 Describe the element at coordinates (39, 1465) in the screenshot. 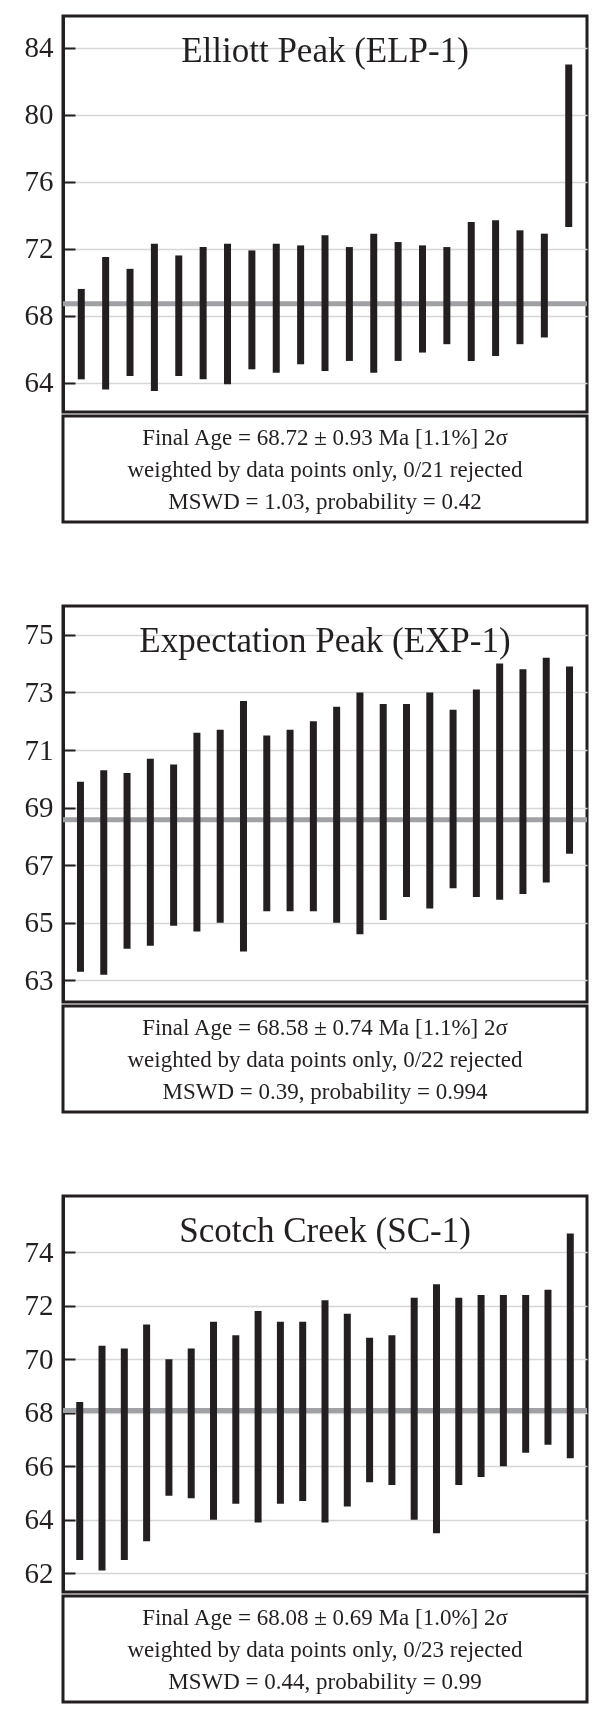

I see `y-tick-label: 66` at that location.